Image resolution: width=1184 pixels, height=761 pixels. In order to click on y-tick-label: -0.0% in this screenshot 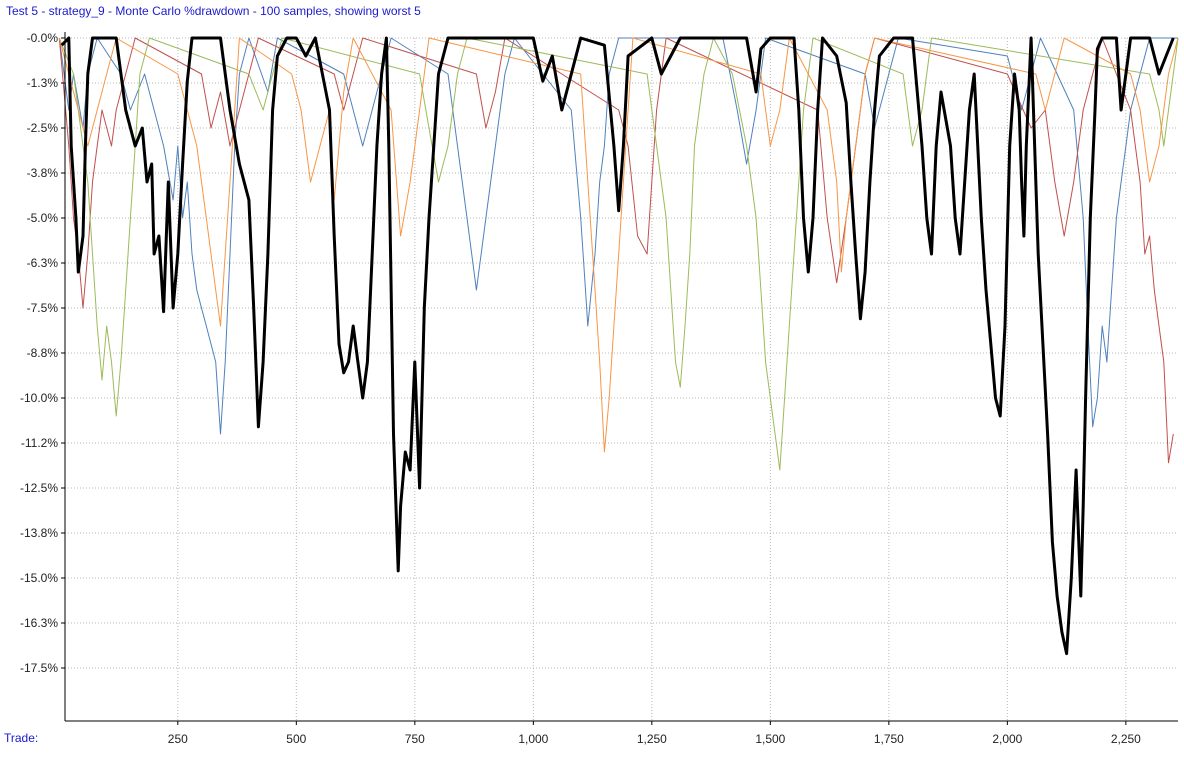, I will do `click(43, 38)`.